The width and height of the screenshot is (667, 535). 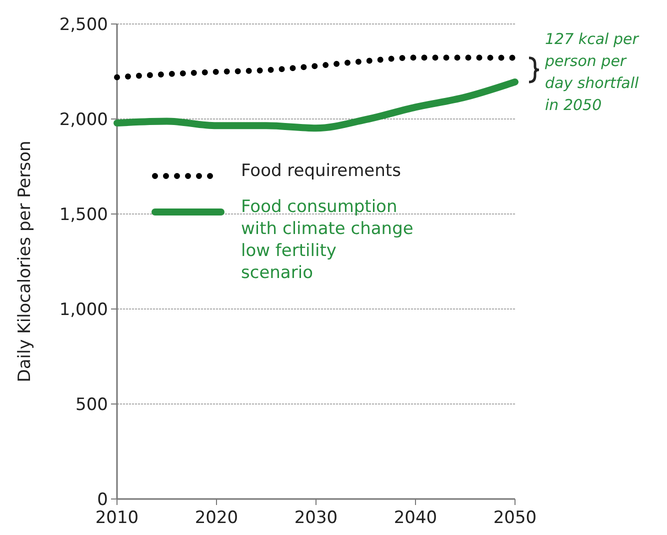 I want to click on legend-label: Food consumption with climate change low fertility scenario, so click(x=327, y=240).